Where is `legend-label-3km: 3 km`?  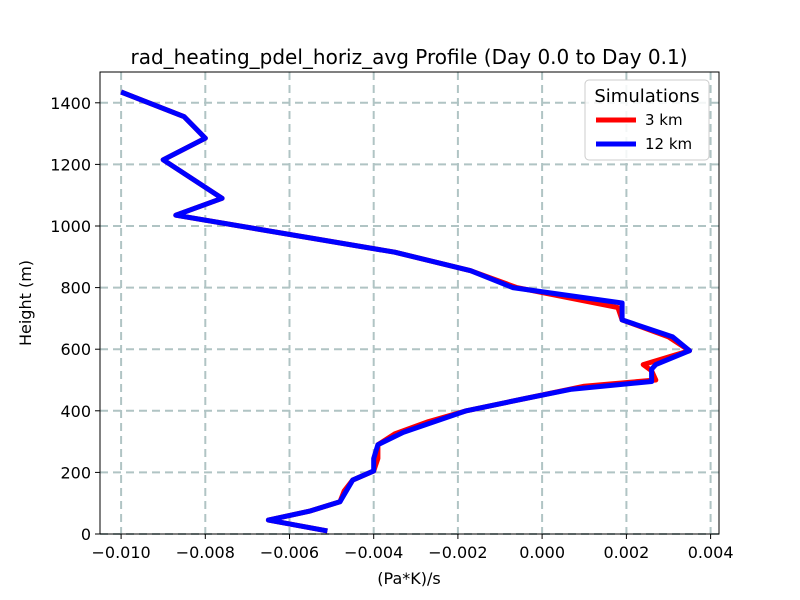 legend-label-3km: 3 km is located at coordinates (664, 120).